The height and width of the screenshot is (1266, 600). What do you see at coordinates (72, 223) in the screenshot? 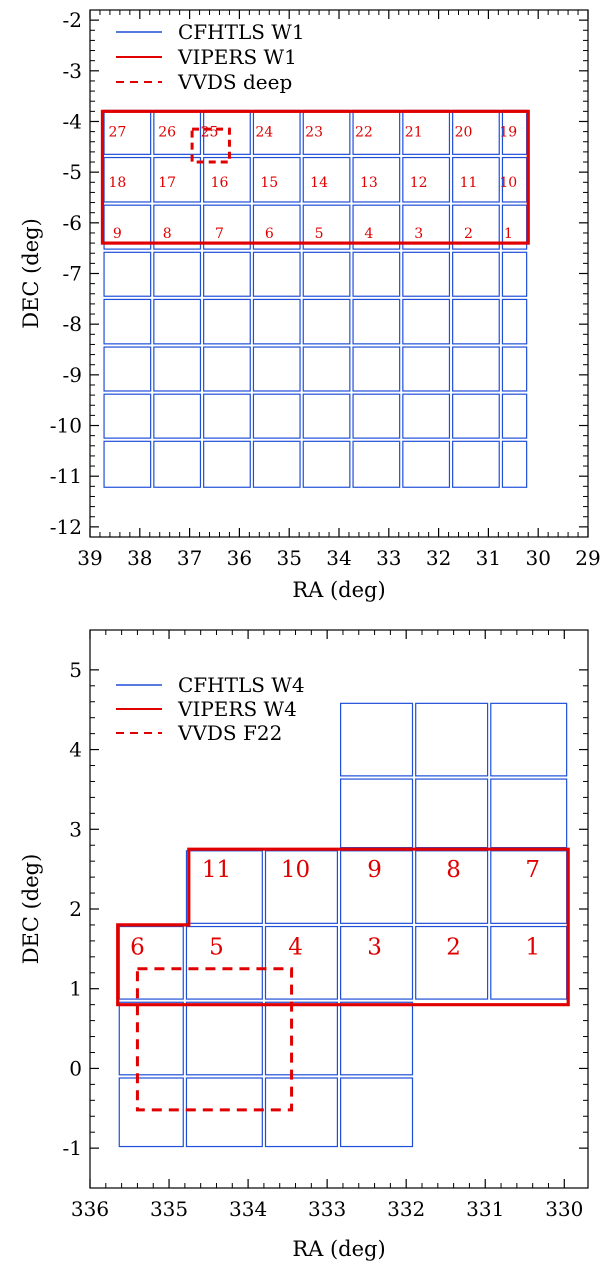
I see `w1-y-tick-label: -6` at bounding box center [72, 223].